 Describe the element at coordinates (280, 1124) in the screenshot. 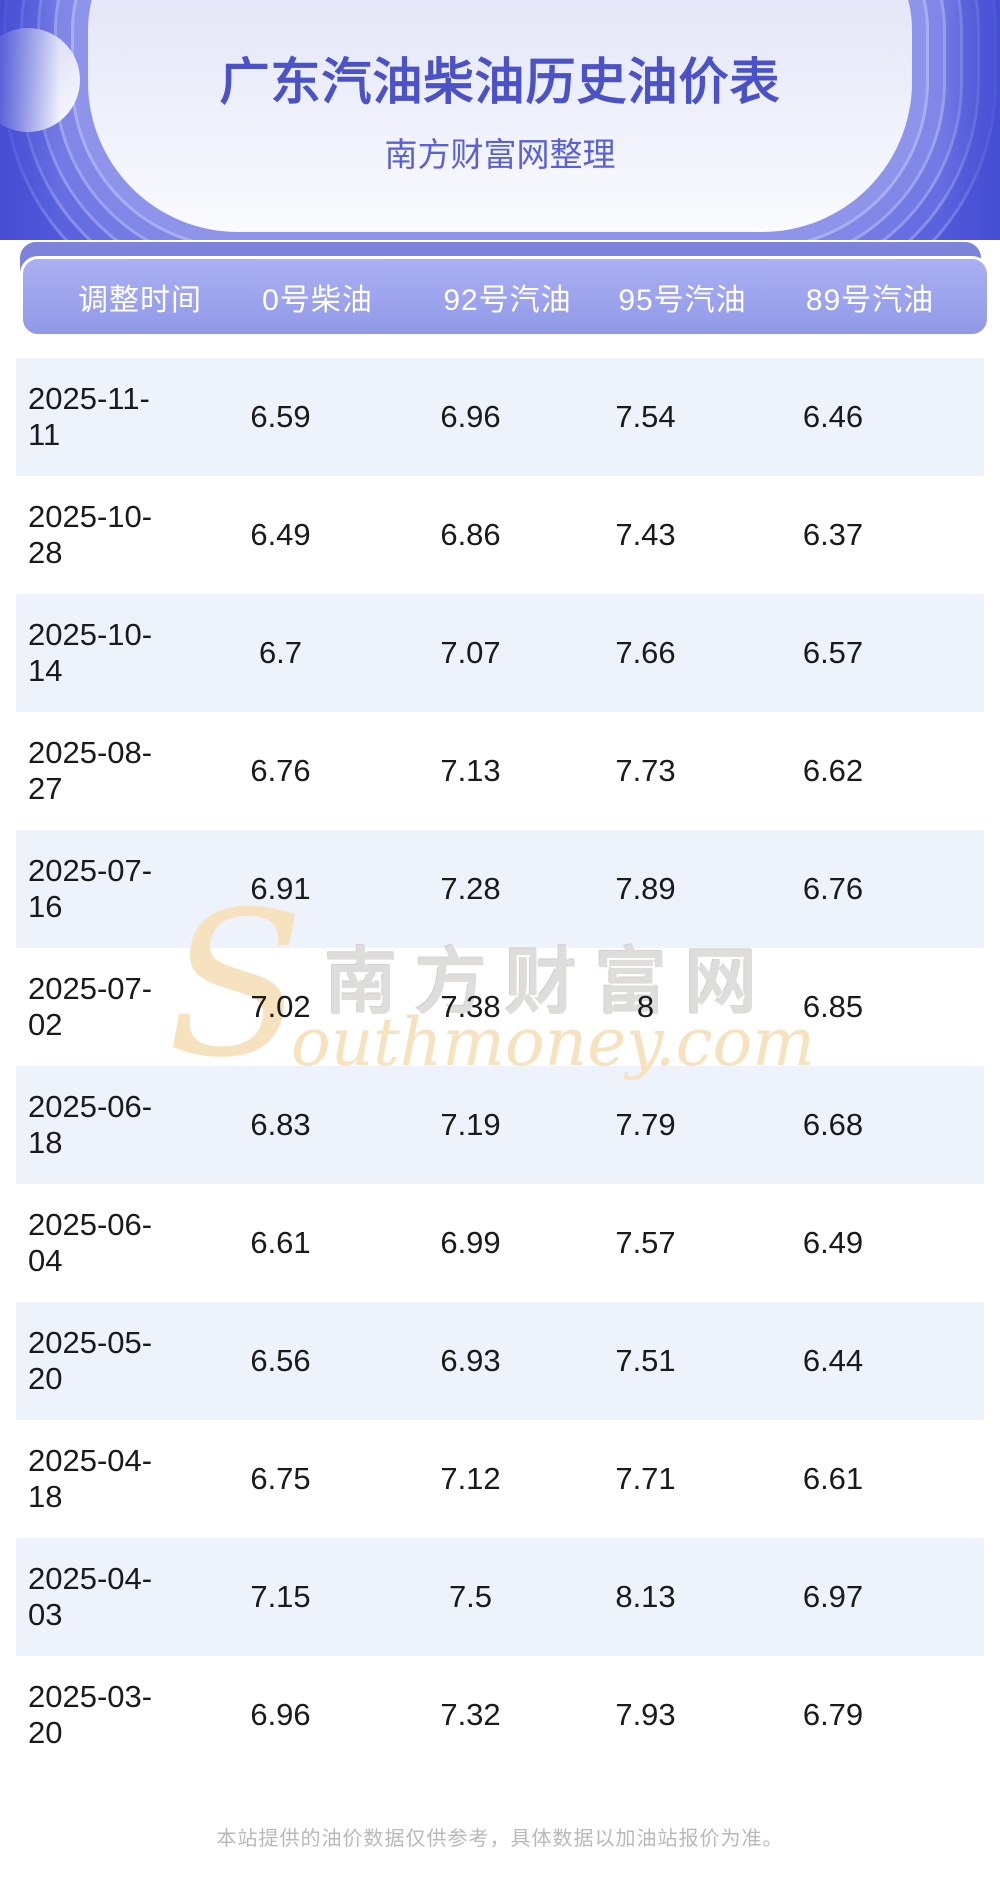

I see `cell-price: 6.83` at that location.